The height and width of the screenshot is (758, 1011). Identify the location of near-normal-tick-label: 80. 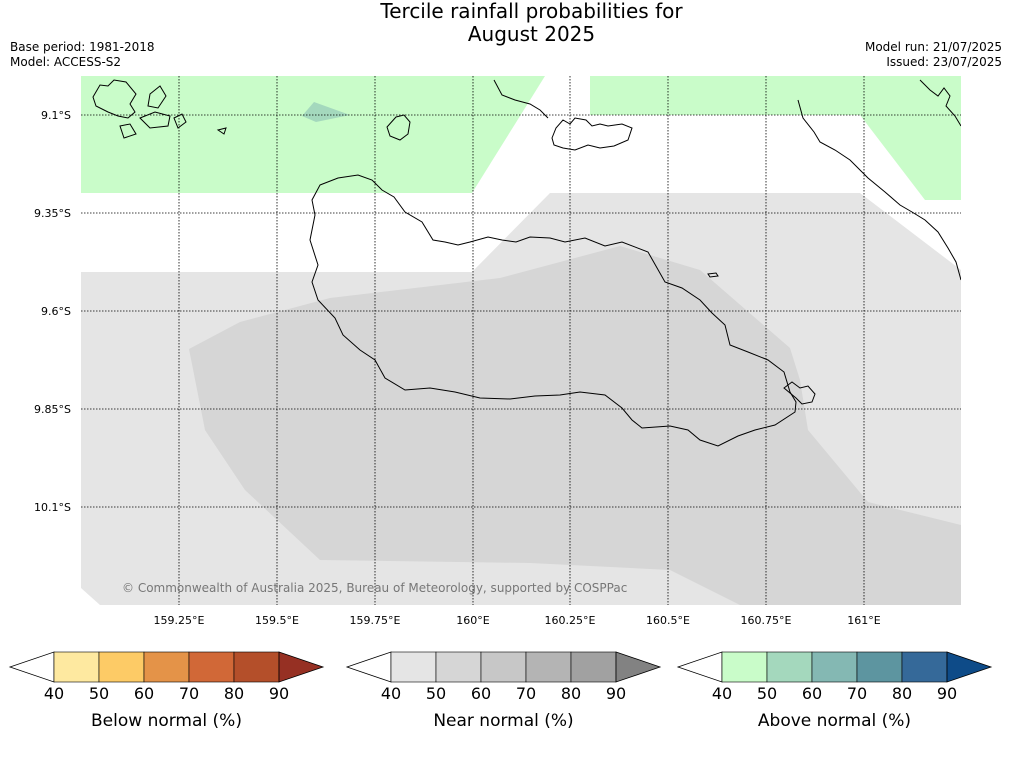
(571, 693).